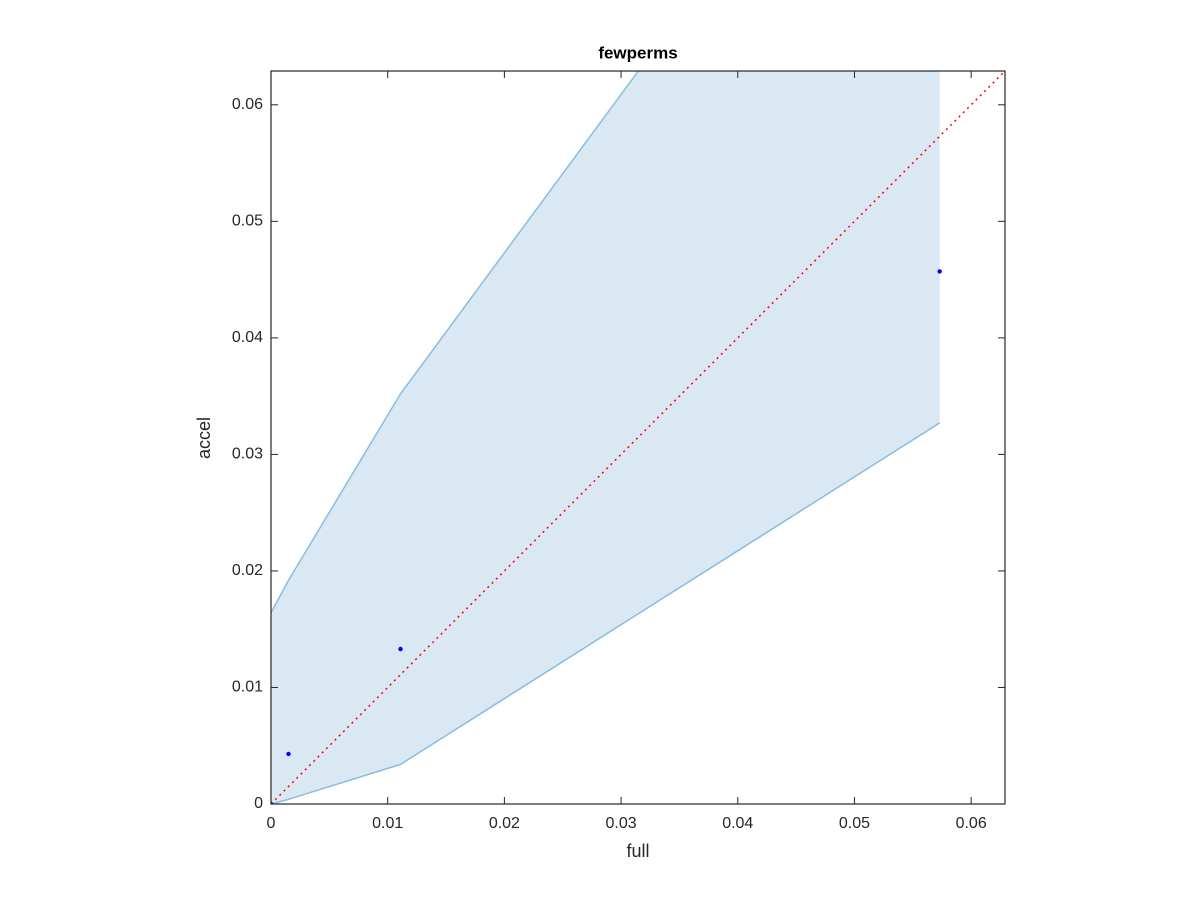 Image resolution: width=1200 pixels, height=900 pixels. What do you see at coordinates (247, 337) in the screenshot?
I see `y-tick-label: 0.04` at bounding box center [247, 337].